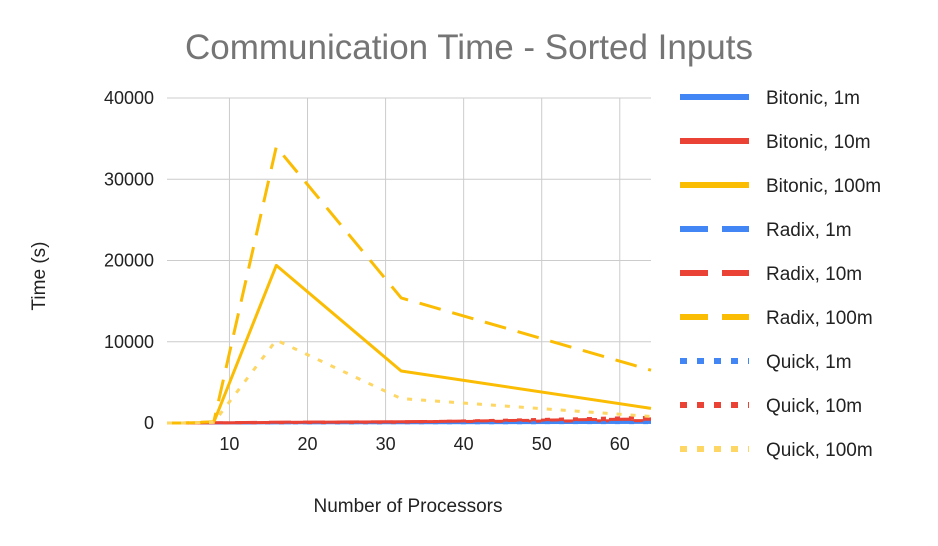  Describe the element at coordinates (542, 444) in the screenshot. I see `x-tick-label: 50` at that location.